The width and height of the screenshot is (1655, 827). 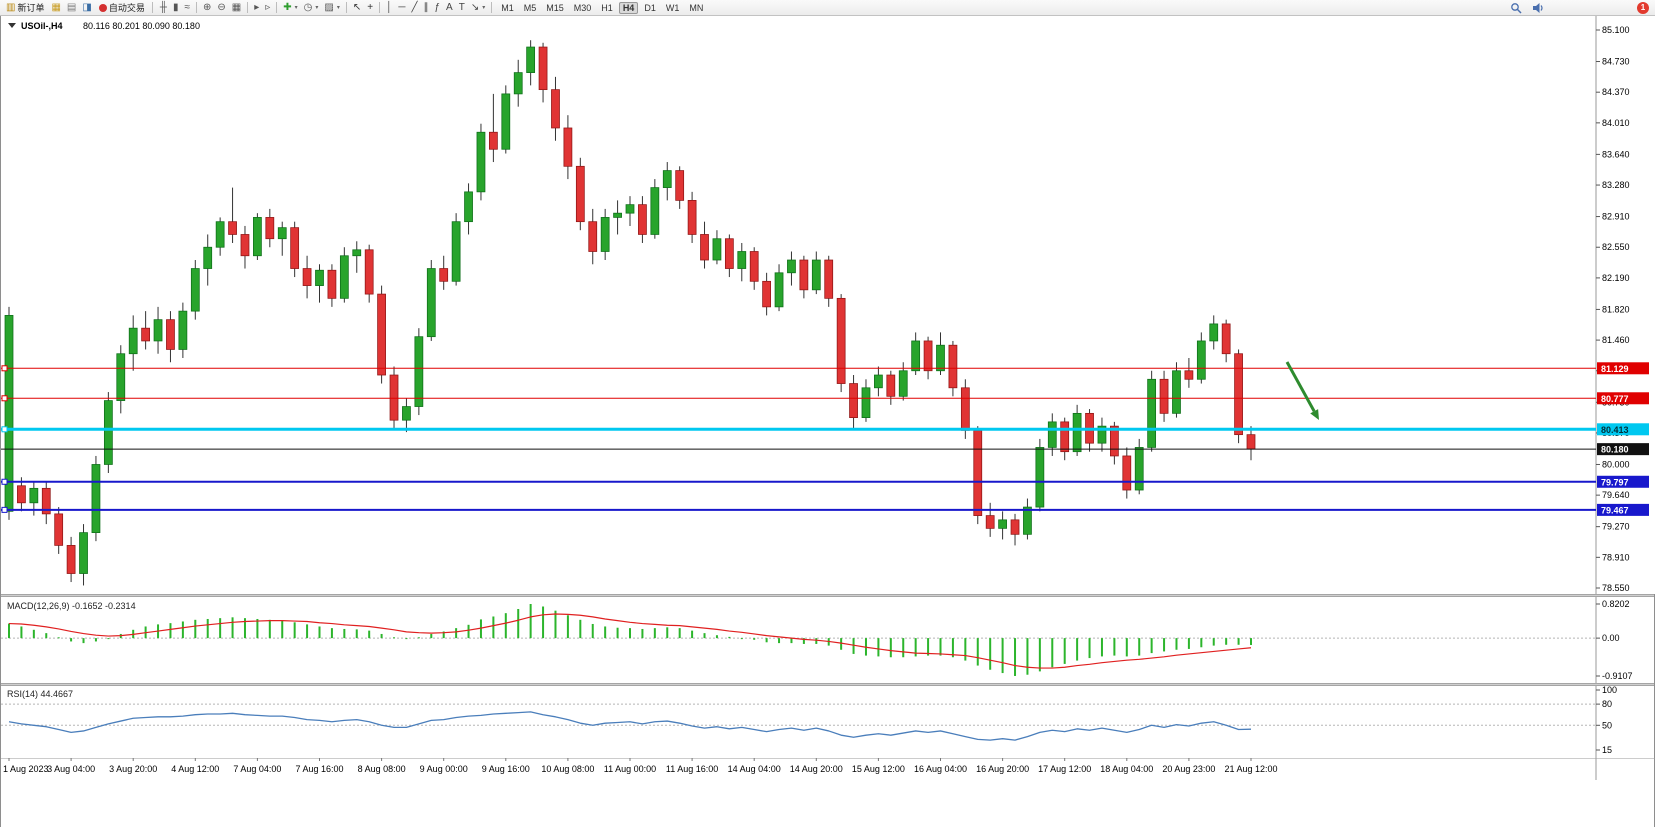 I want to click on price-axis, so click(x=1625, y=305).